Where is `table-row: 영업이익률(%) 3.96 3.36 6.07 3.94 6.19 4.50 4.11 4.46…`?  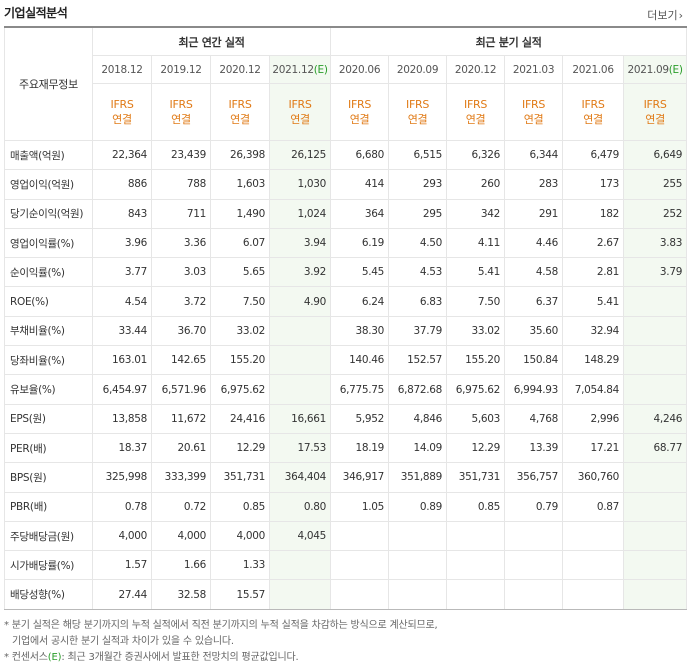
table-row: 영업이익률(%) 3.96 3.36 6.07 3.94 6.19 4.50 4.11 4.46… is located at coordinates (346, 243).